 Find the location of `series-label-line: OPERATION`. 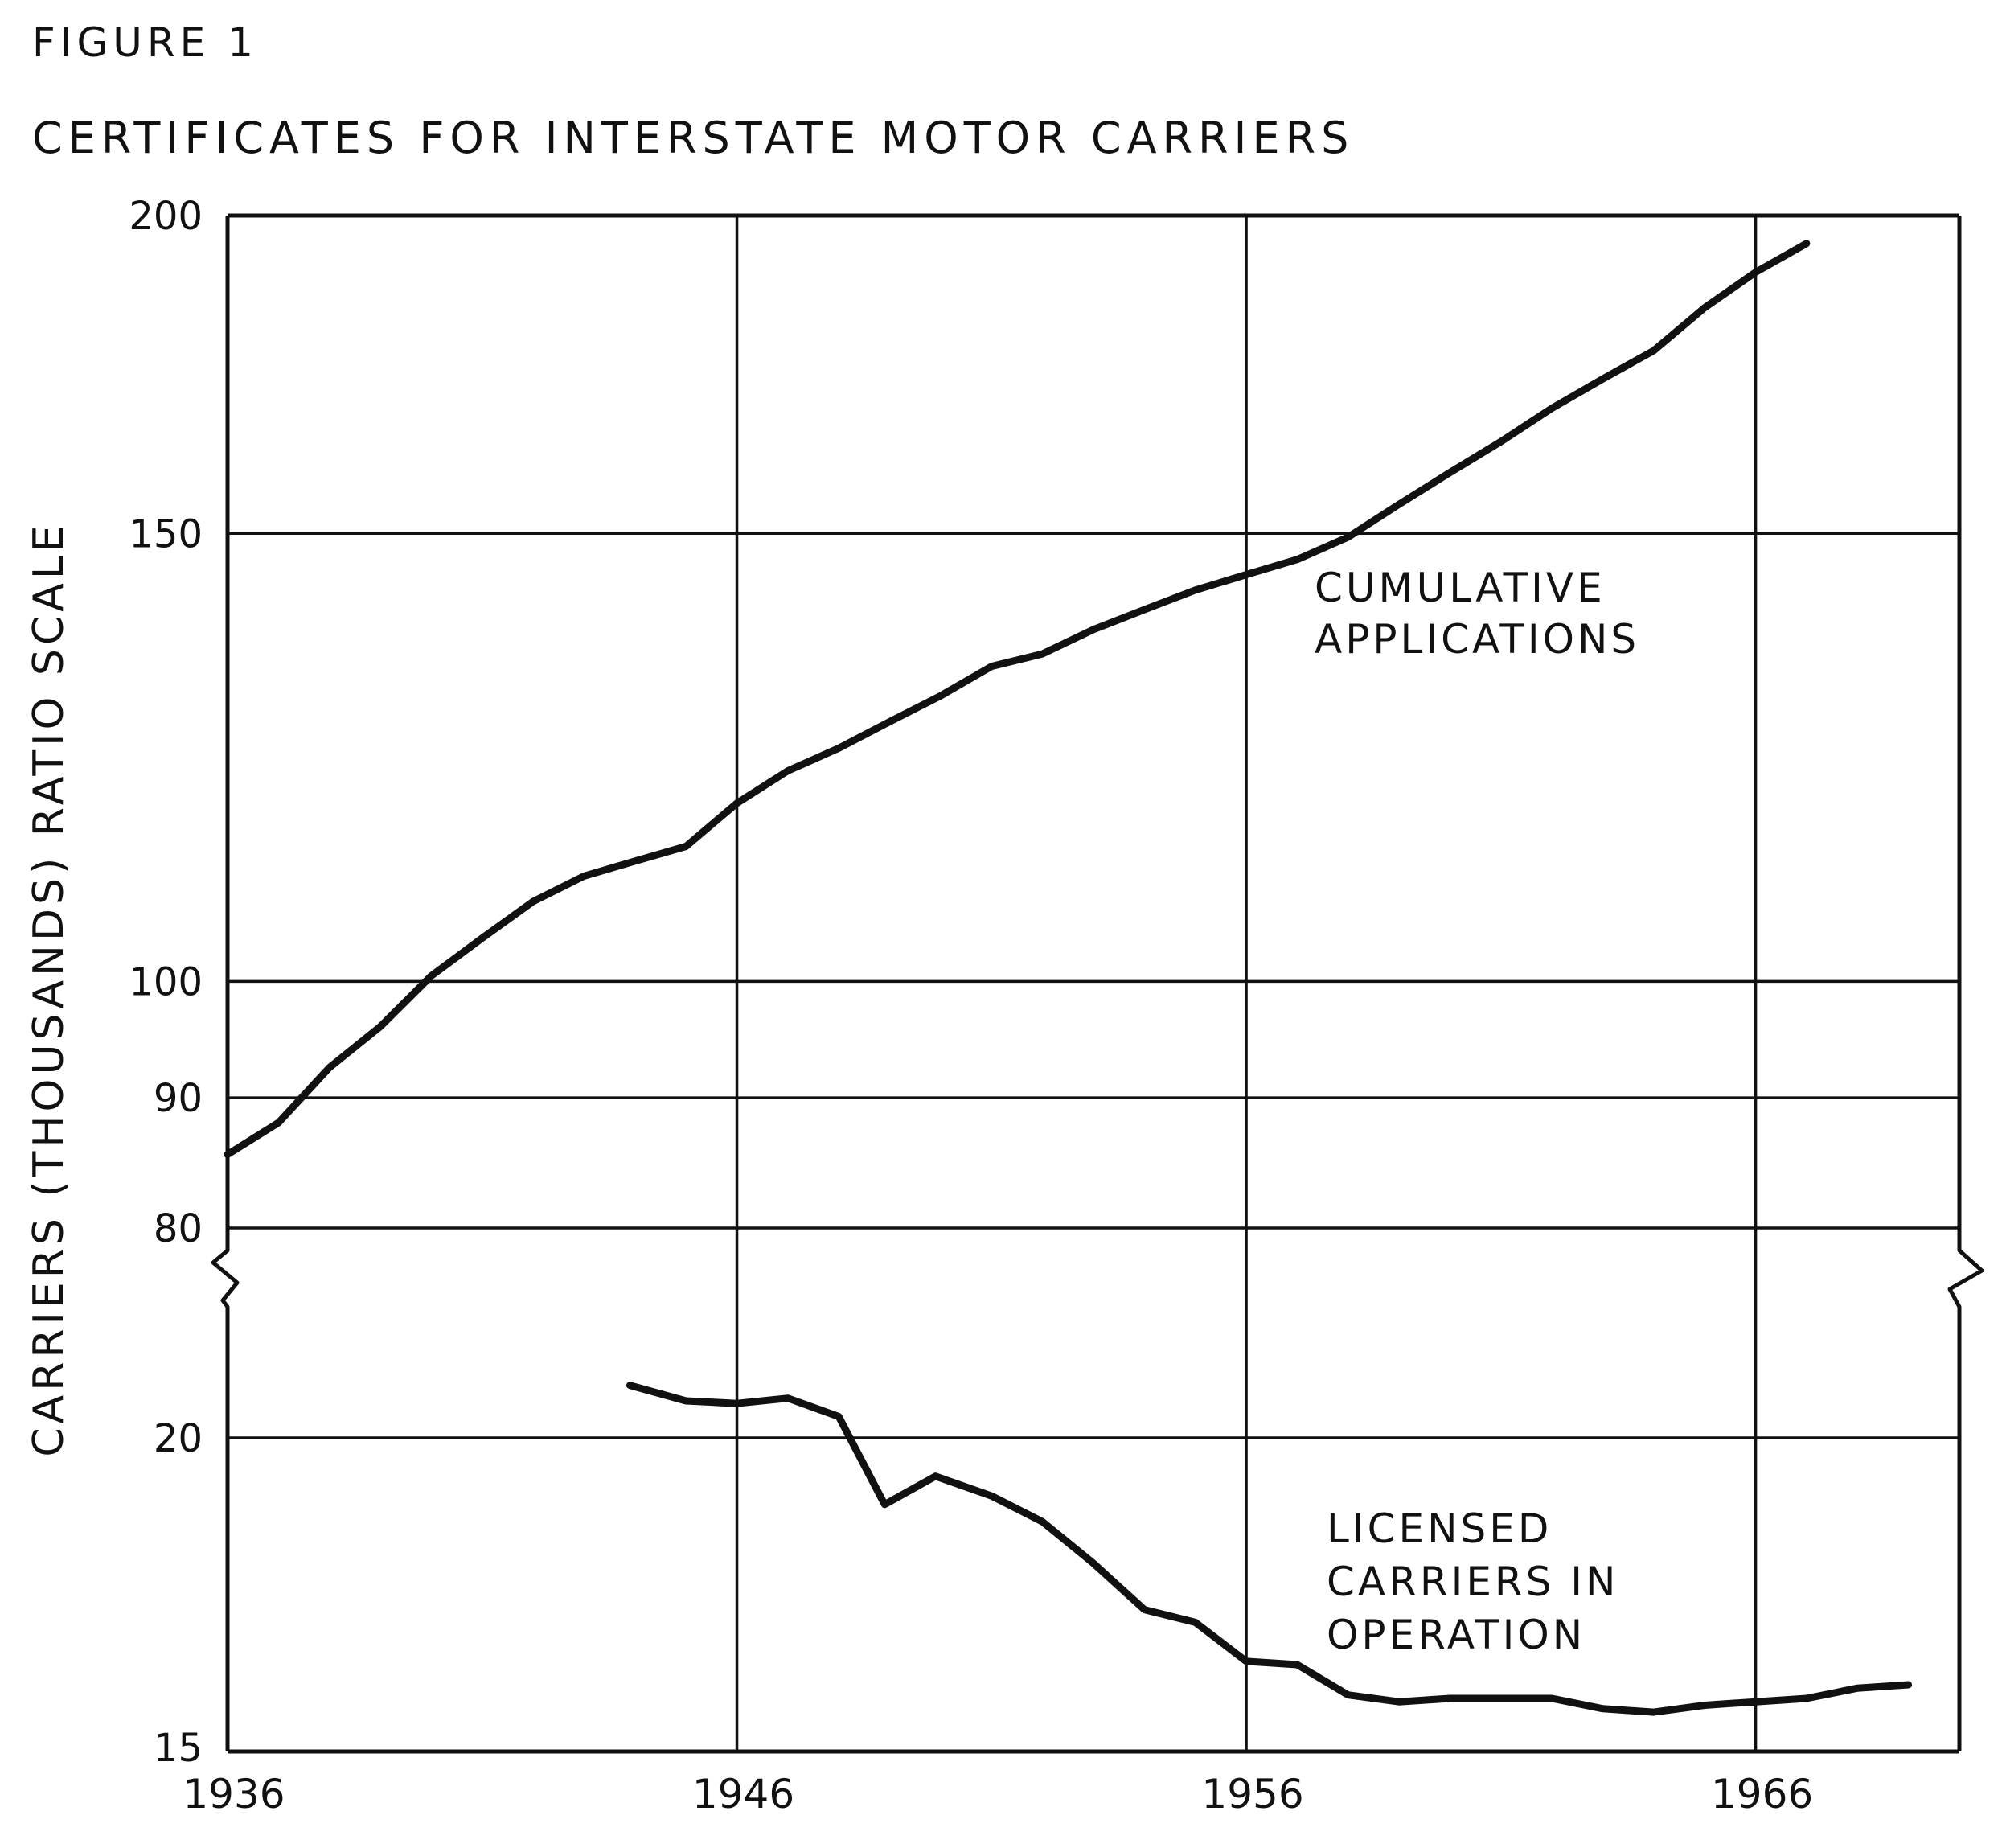

series-label-line: OPERATION is located at coordinates (1456, 1635).